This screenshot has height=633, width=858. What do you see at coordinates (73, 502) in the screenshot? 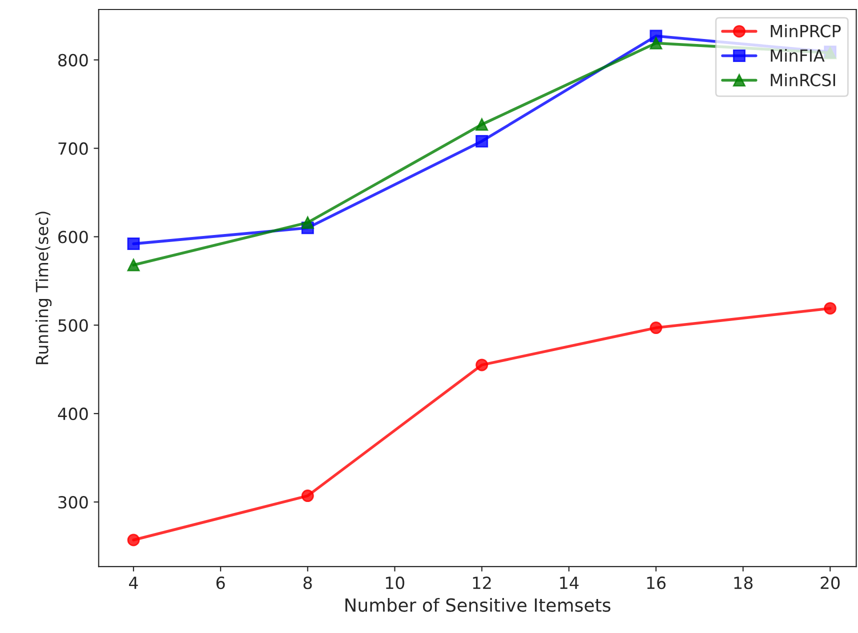
I see `y-tick-label: 300` at bounding box center [73, 502].